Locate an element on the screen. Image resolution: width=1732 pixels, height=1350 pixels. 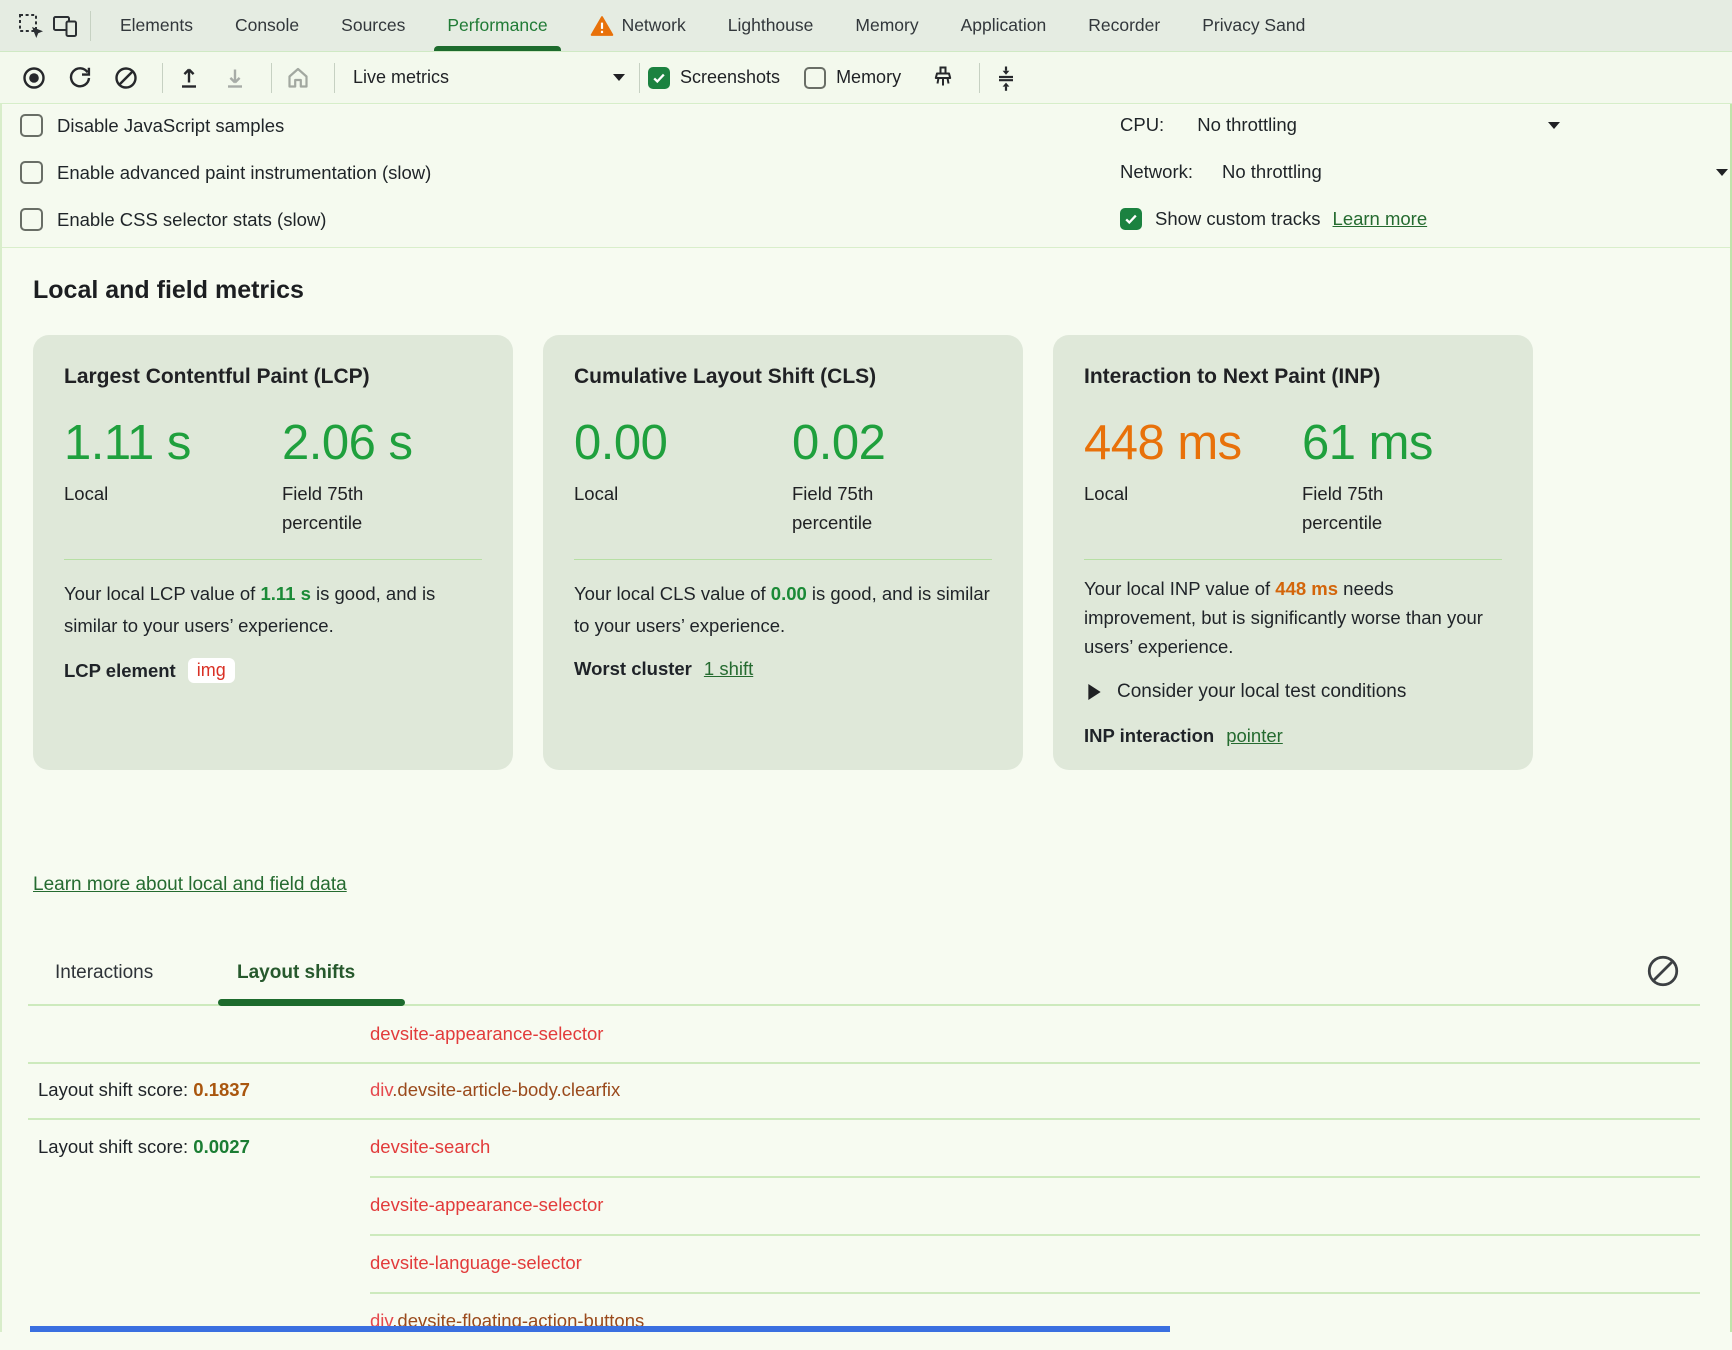
tab-network-label: Network is located at coordinates (653, 25).